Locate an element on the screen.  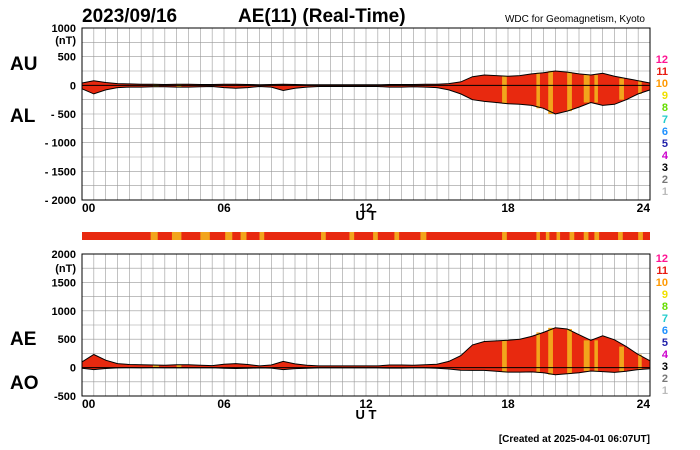
bottom-unit-label: (nT) is located at coordinates (65, 269).